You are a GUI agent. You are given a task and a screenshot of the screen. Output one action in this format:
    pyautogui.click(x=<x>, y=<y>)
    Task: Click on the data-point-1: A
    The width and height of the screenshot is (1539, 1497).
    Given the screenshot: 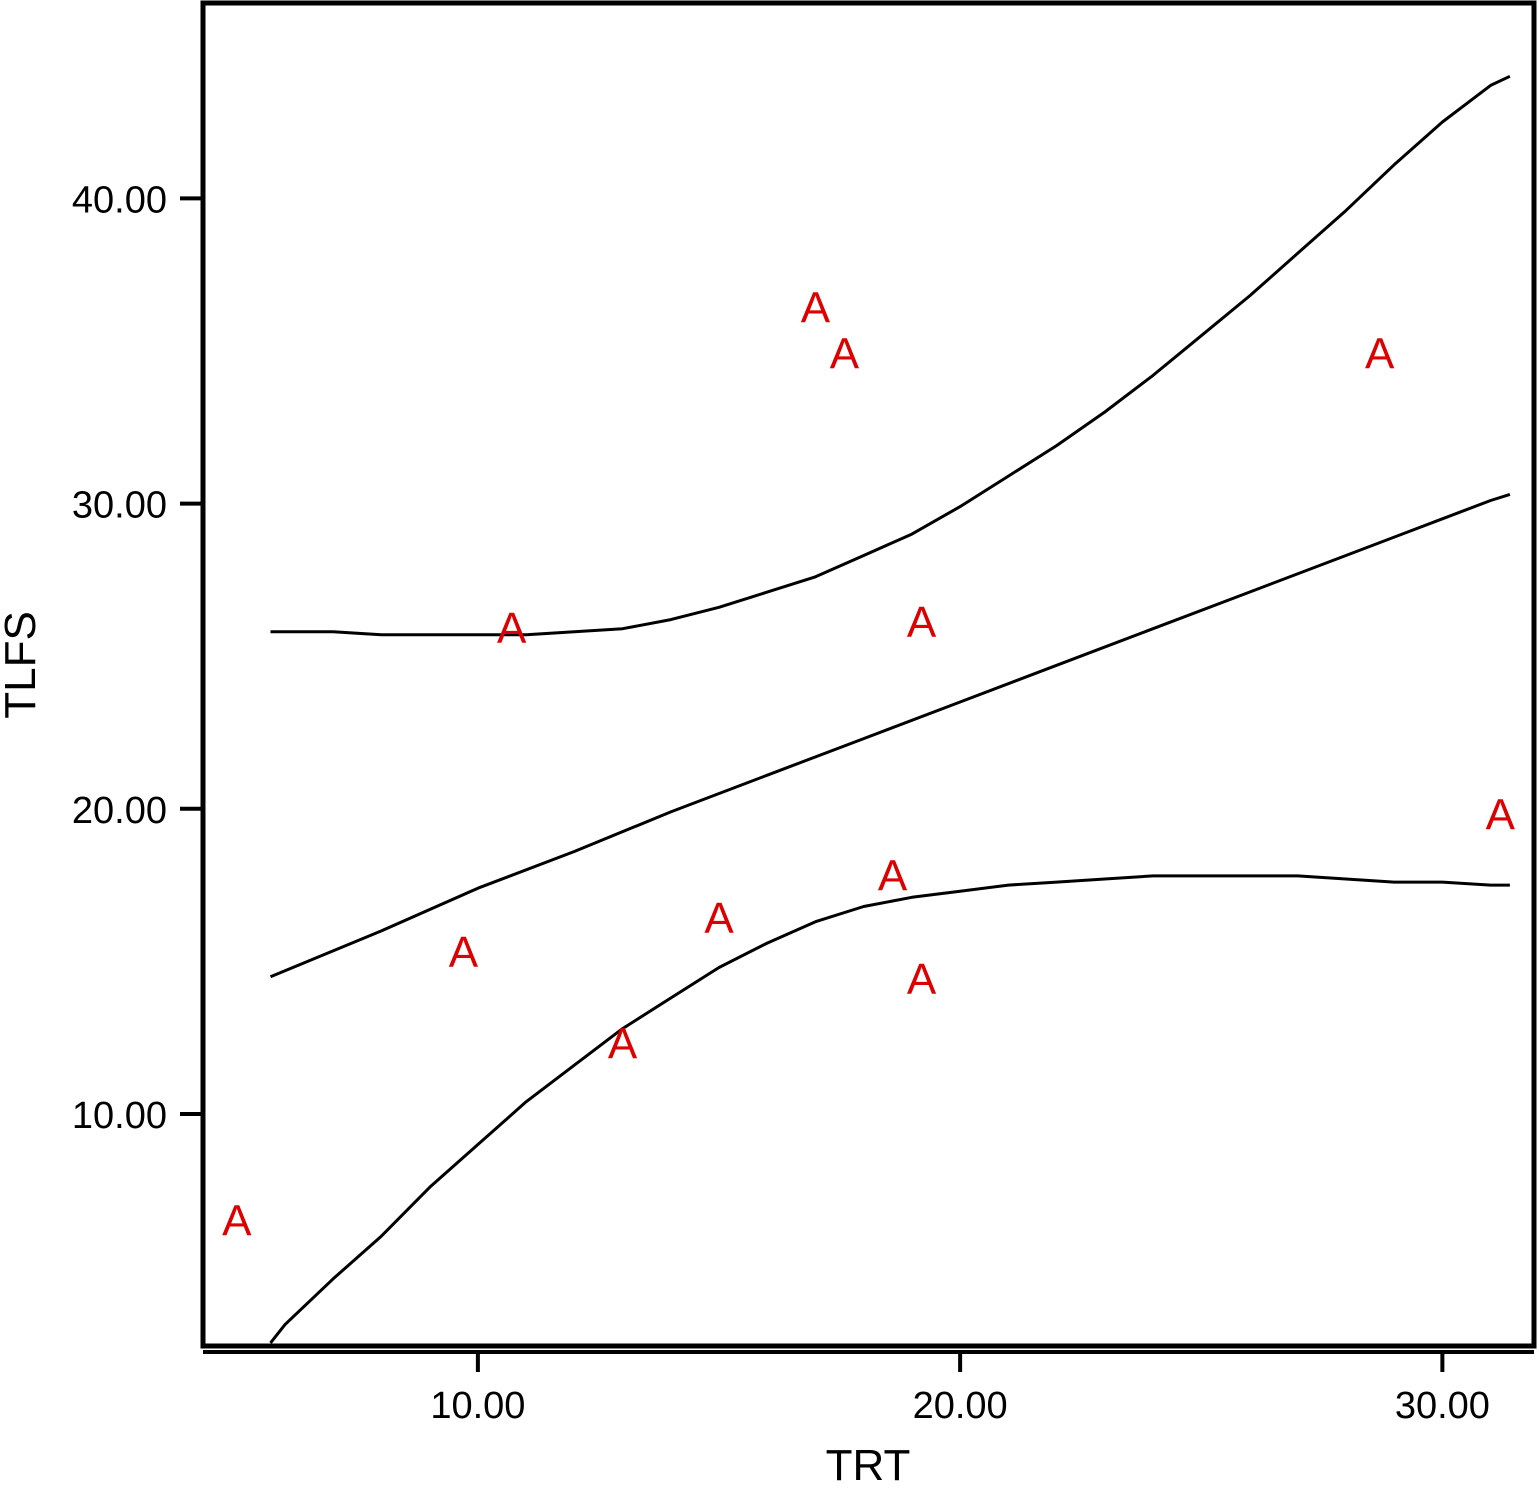 What is the action you would take?
    pyautogui.click(x=464, y=952)
    